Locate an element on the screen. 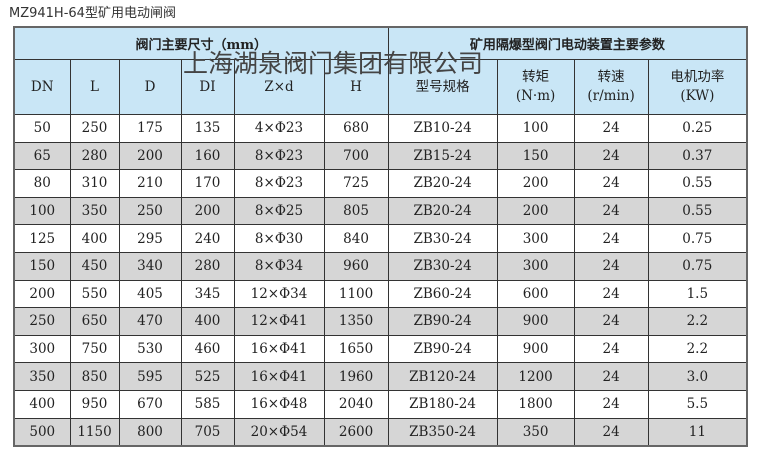 This screenshot has height=450, width=759. table-cell: 670 is located at coordinates (150, 404).